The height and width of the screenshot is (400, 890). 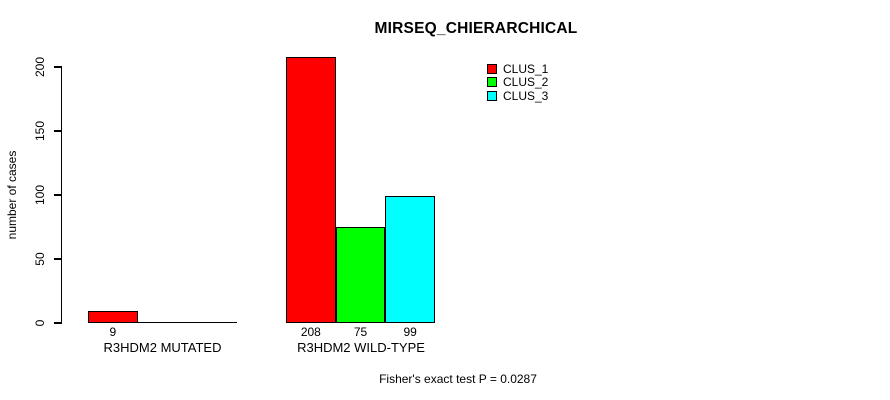 What do you see at coordinates (360, 332) in the screenshot?
I see `bar-value-label: 75` at bounding box center [360, 332].